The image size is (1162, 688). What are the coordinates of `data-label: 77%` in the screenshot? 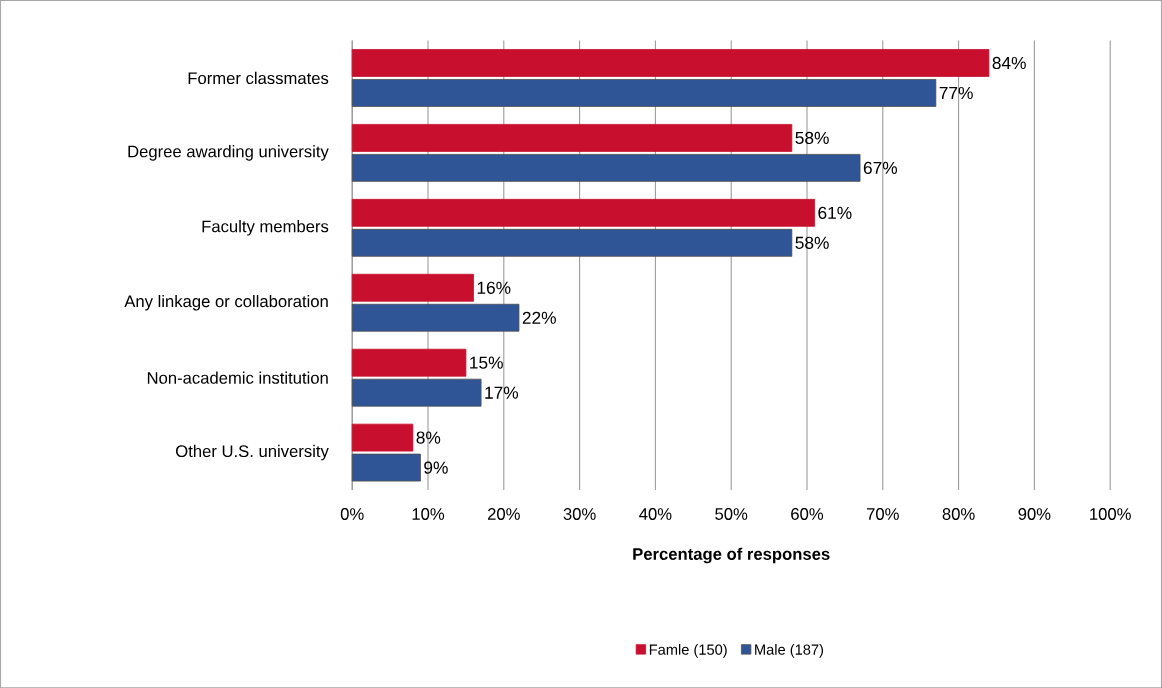 It's located at (956, 92).